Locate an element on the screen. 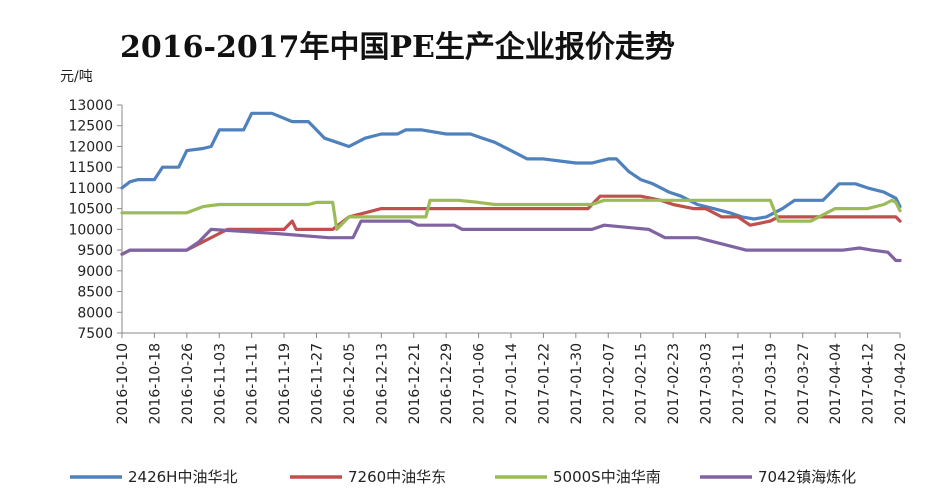  y-tick-label: 10000 is located at coordinates (90, 230).